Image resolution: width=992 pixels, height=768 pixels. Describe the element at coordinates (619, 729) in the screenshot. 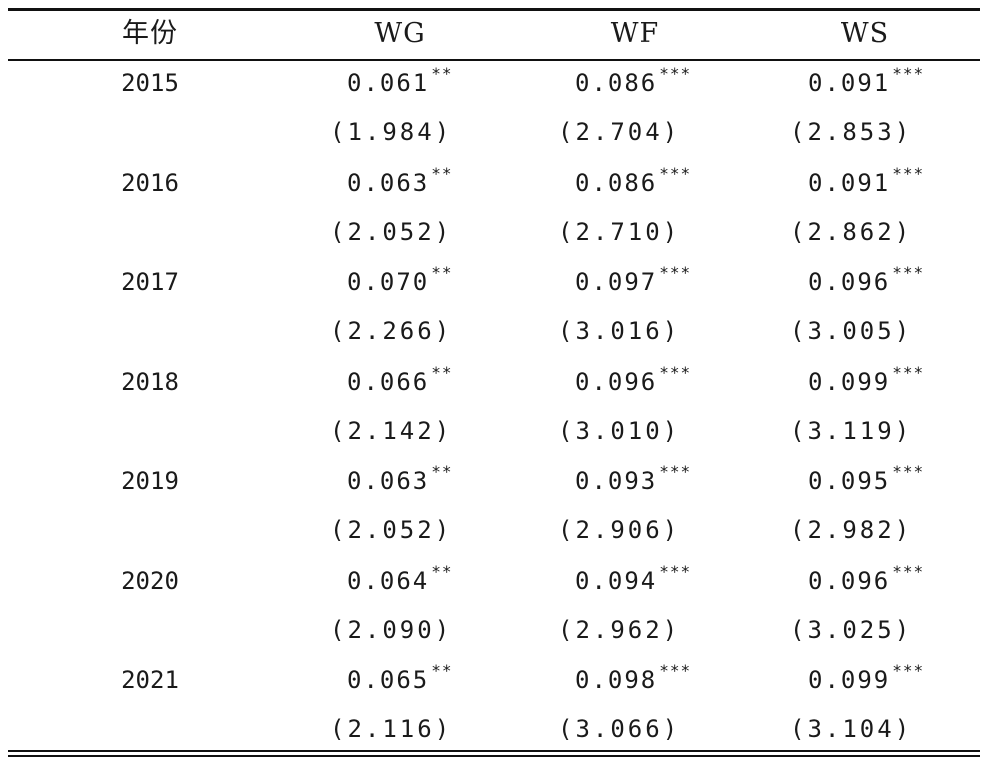

I see `wf-t-statistic: (3.066)` at that location.